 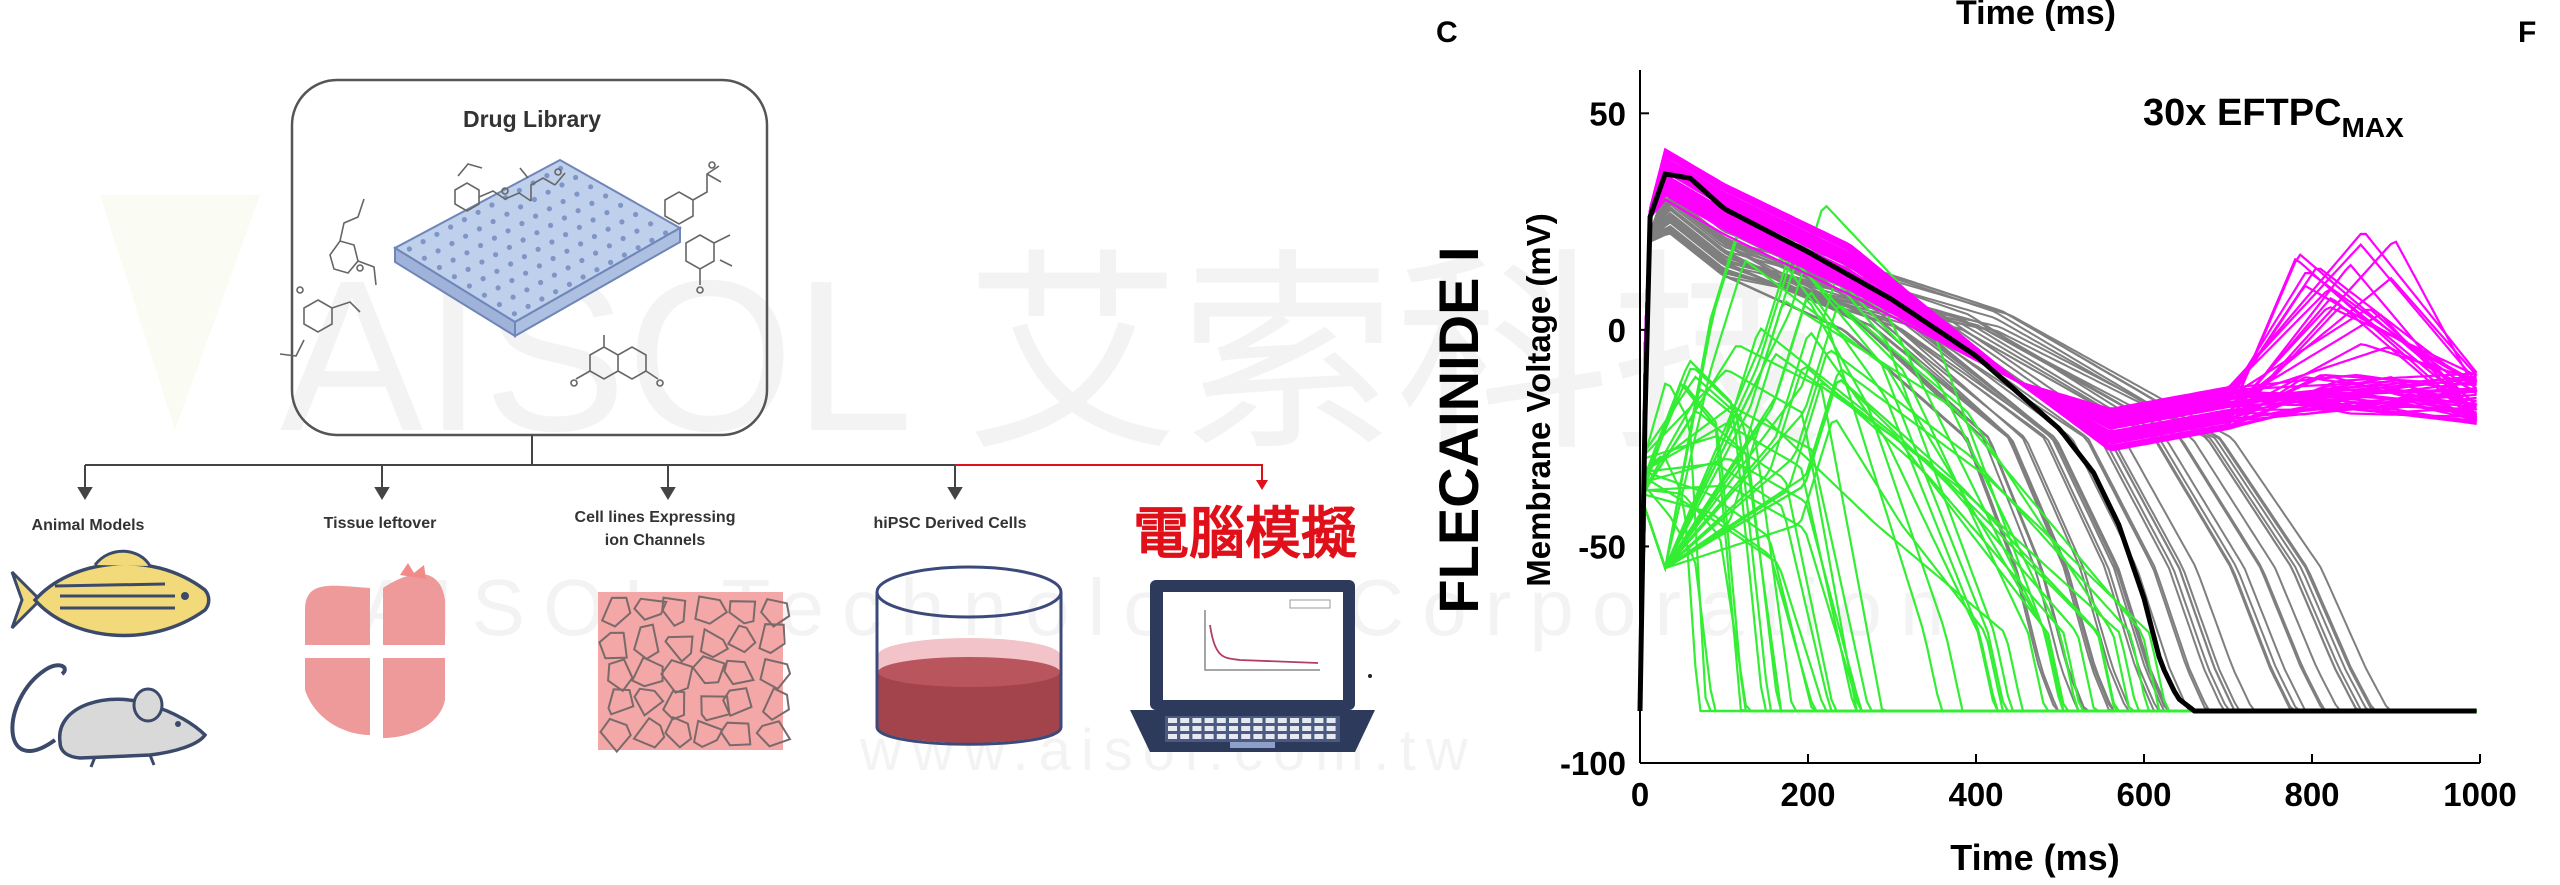 I want to click on heart-tissue-icon, so click(x=375, y=650).